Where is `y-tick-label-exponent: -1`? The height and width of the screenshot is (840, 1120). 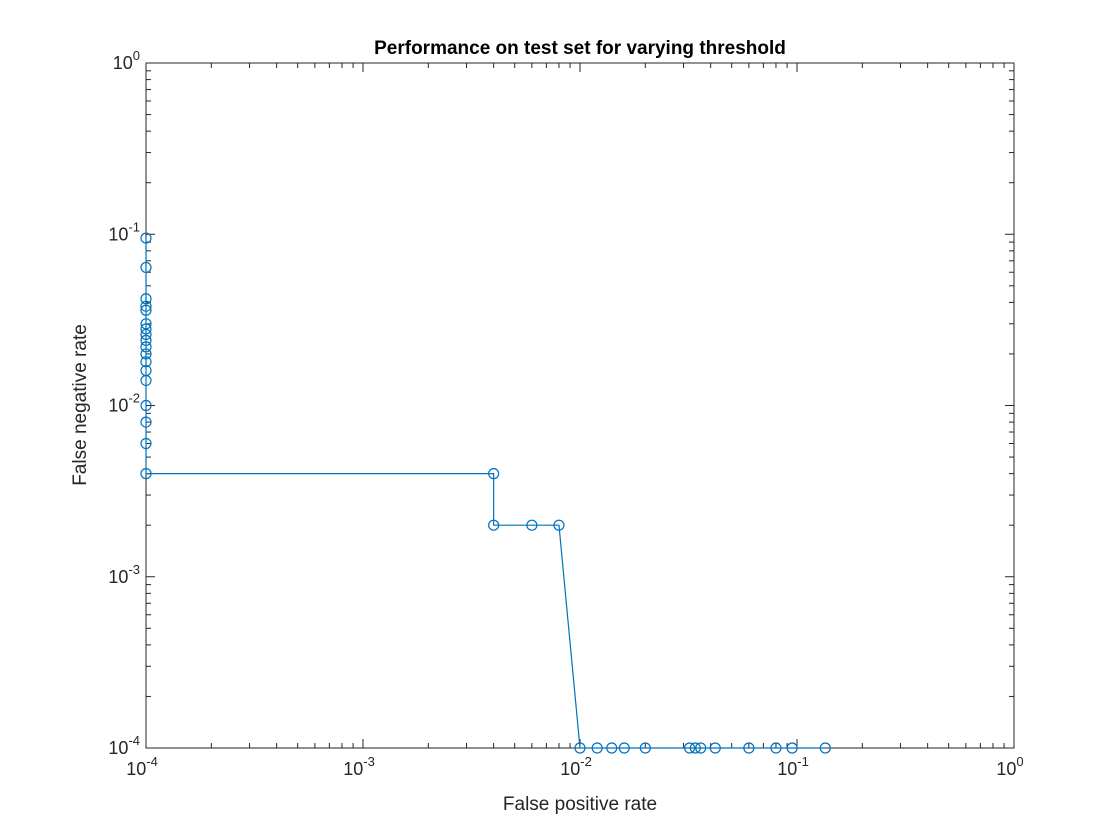 y-tick-label-exponent: -1 is located at coordinates (134, 226).